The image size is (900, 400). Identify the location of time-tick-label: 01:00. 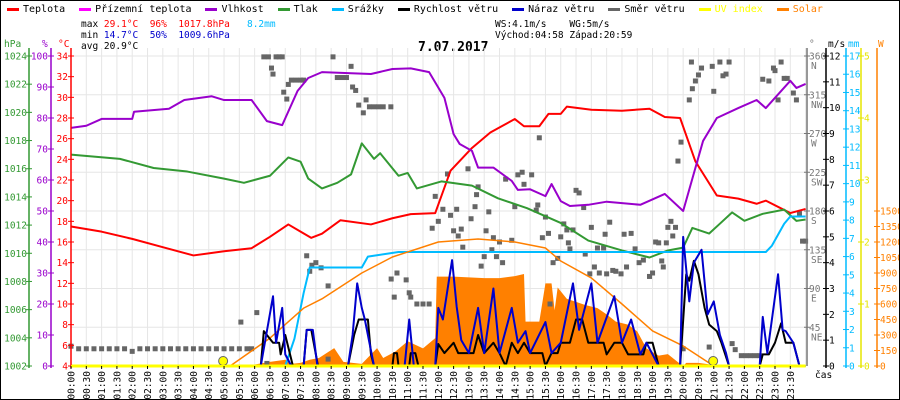
(102, 385).